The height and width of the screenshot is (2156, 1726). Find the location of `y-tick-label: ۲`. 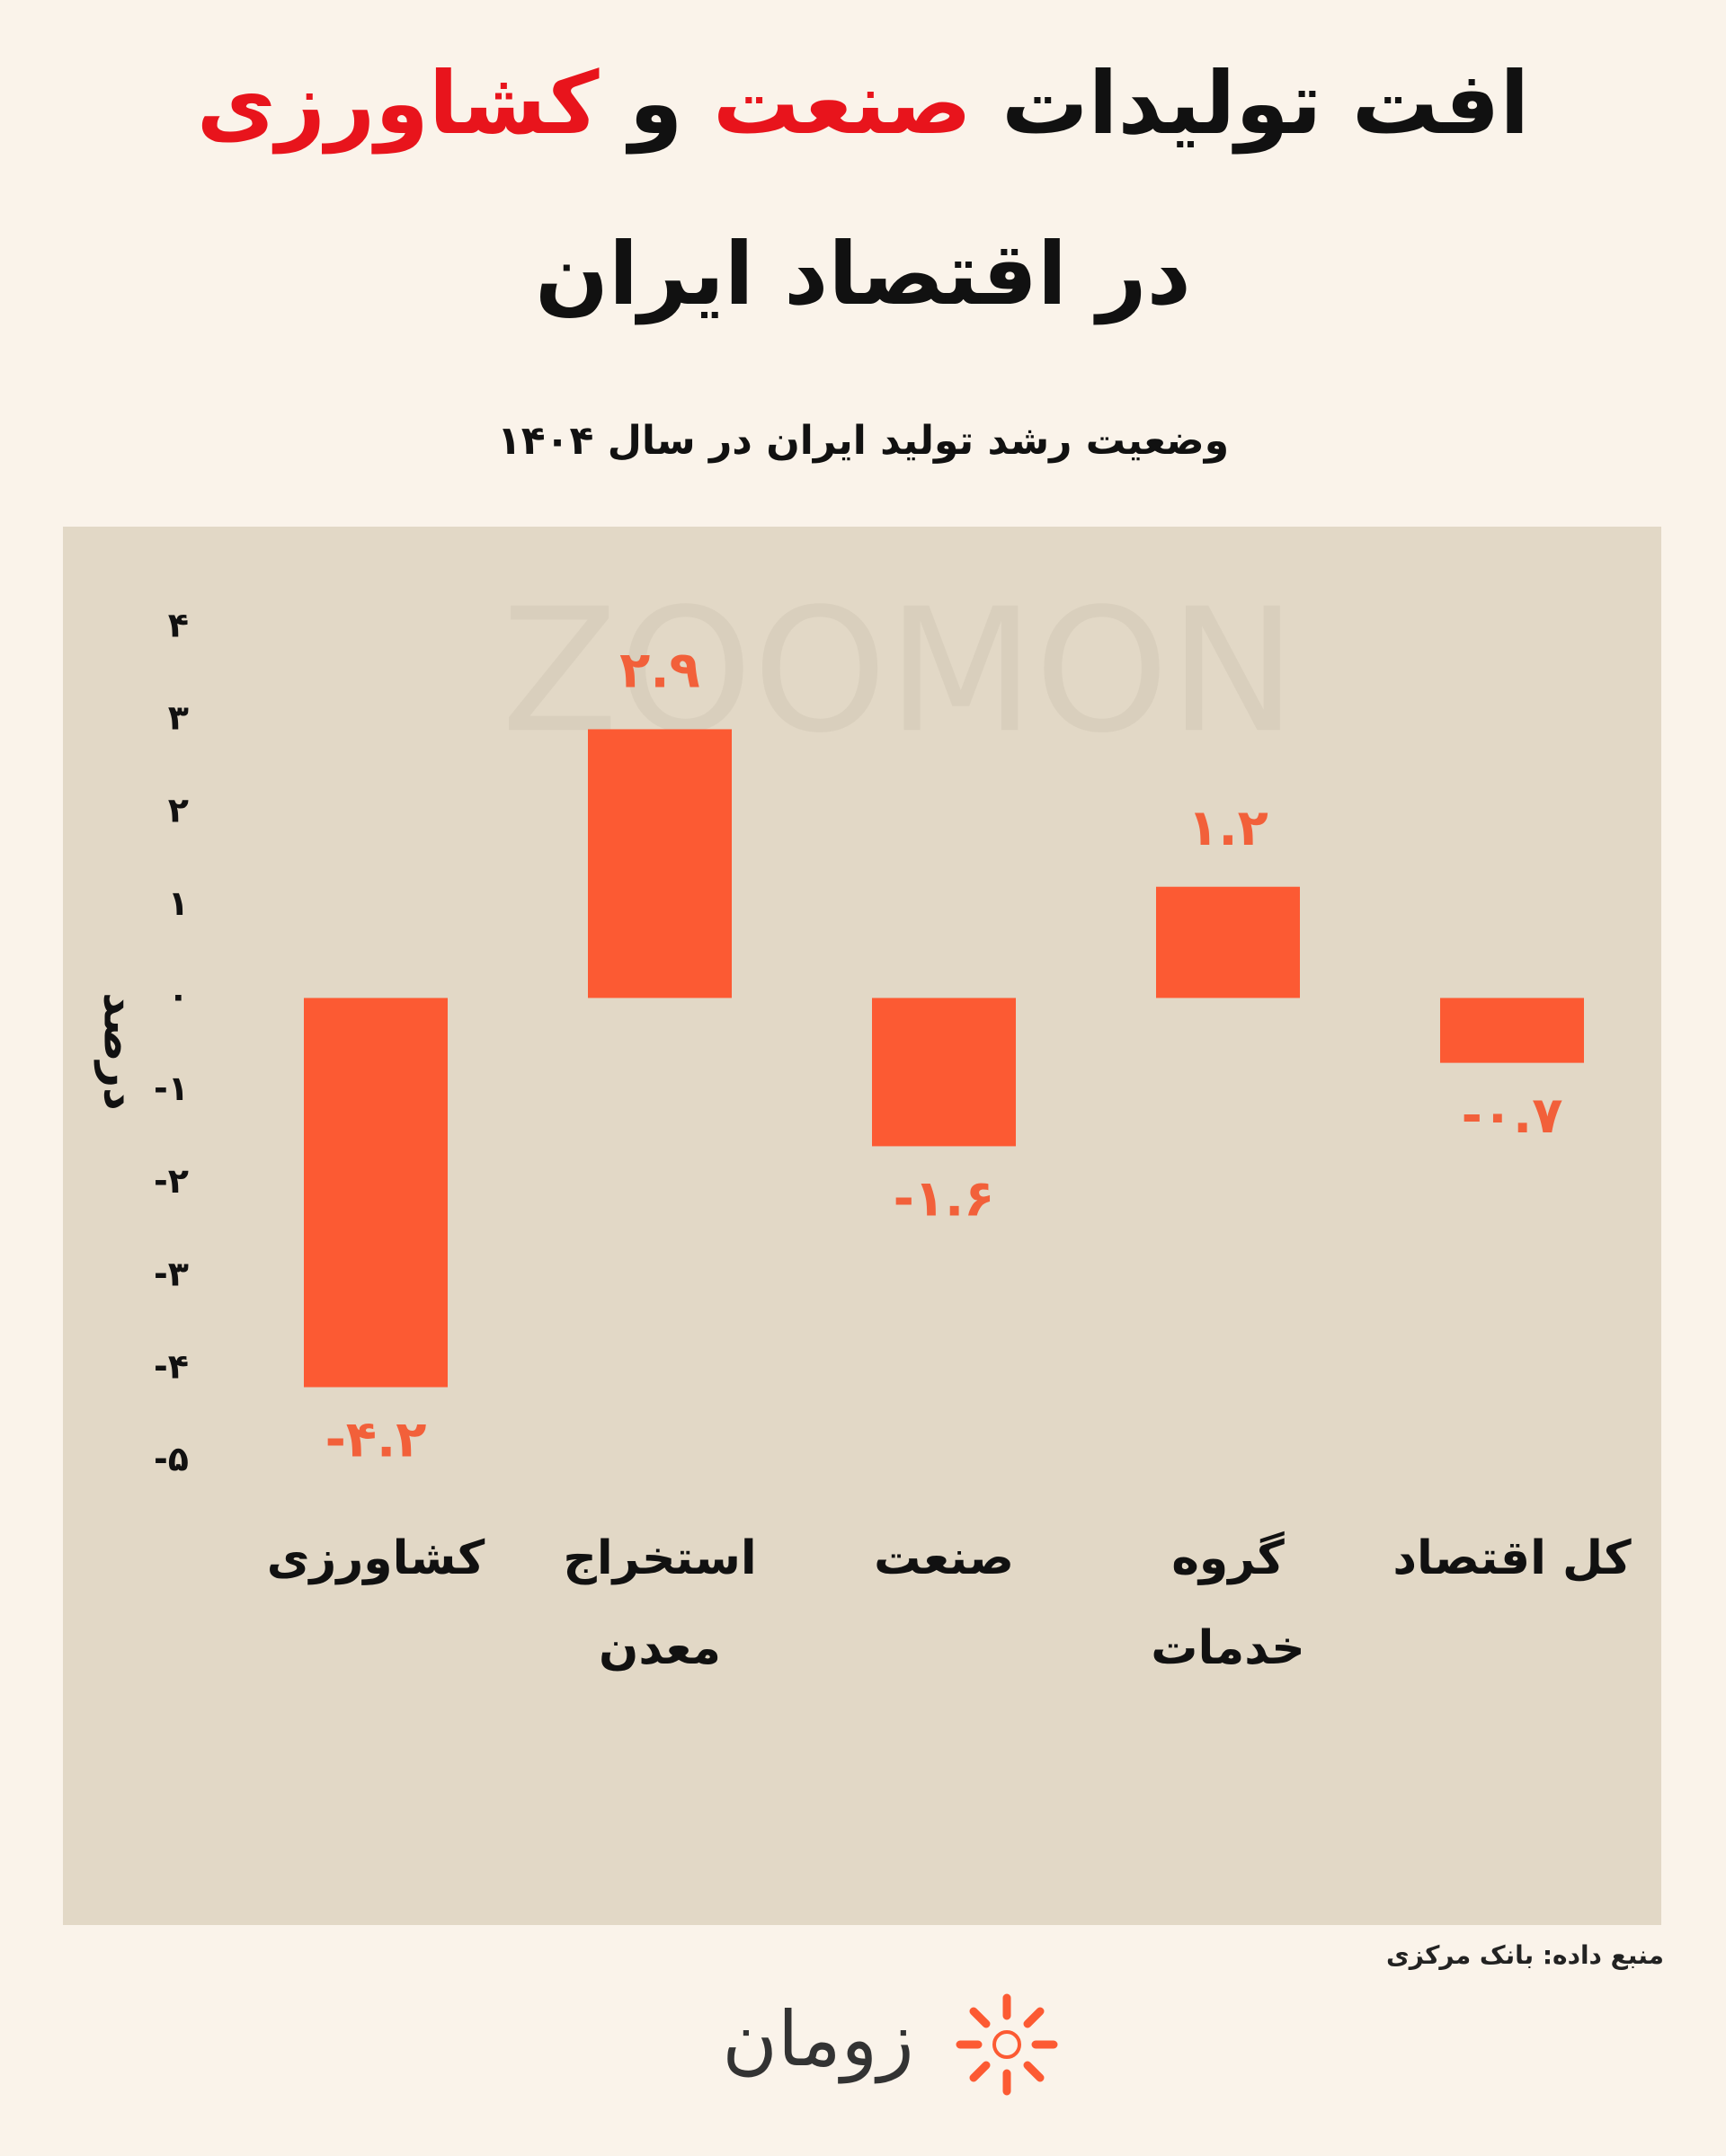

y-tick-label: ۲ is located at coordinates (178, 810).